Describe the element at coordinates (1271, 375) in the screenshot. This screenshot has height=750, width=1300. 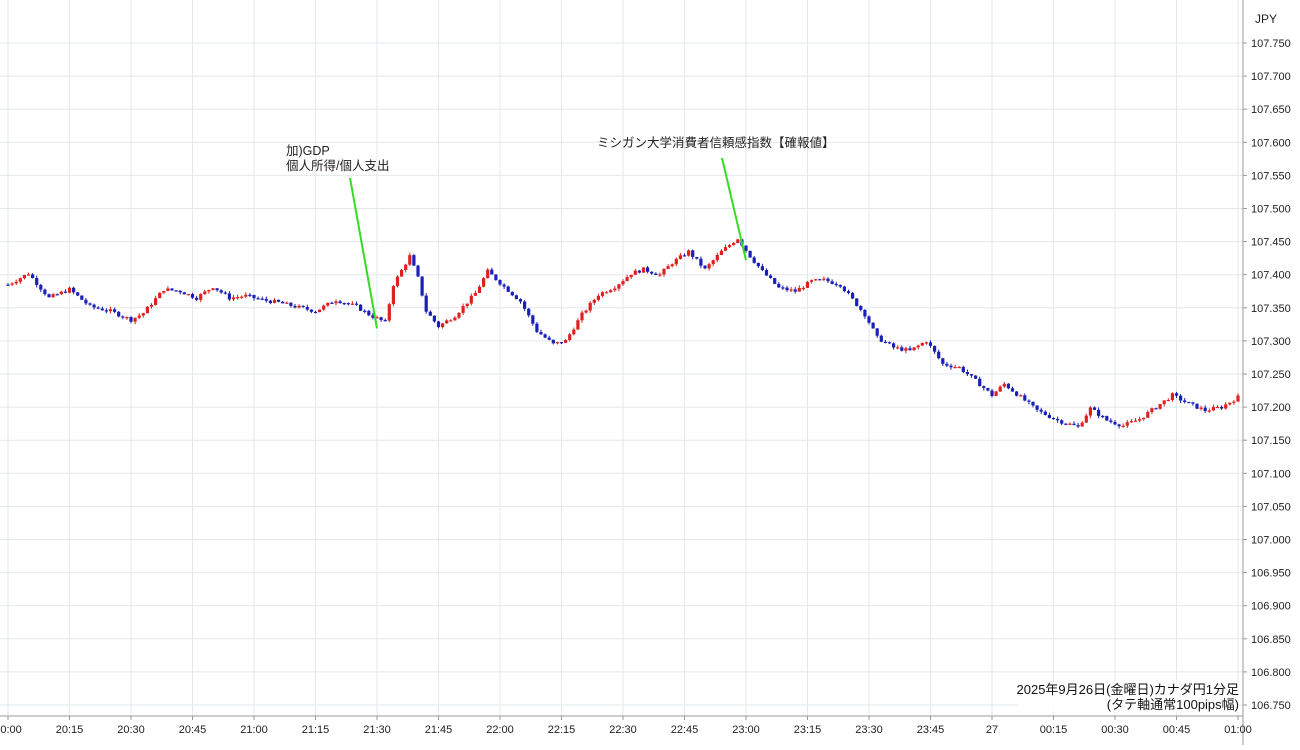
I see `y-tick-label: 107.250` at that location.